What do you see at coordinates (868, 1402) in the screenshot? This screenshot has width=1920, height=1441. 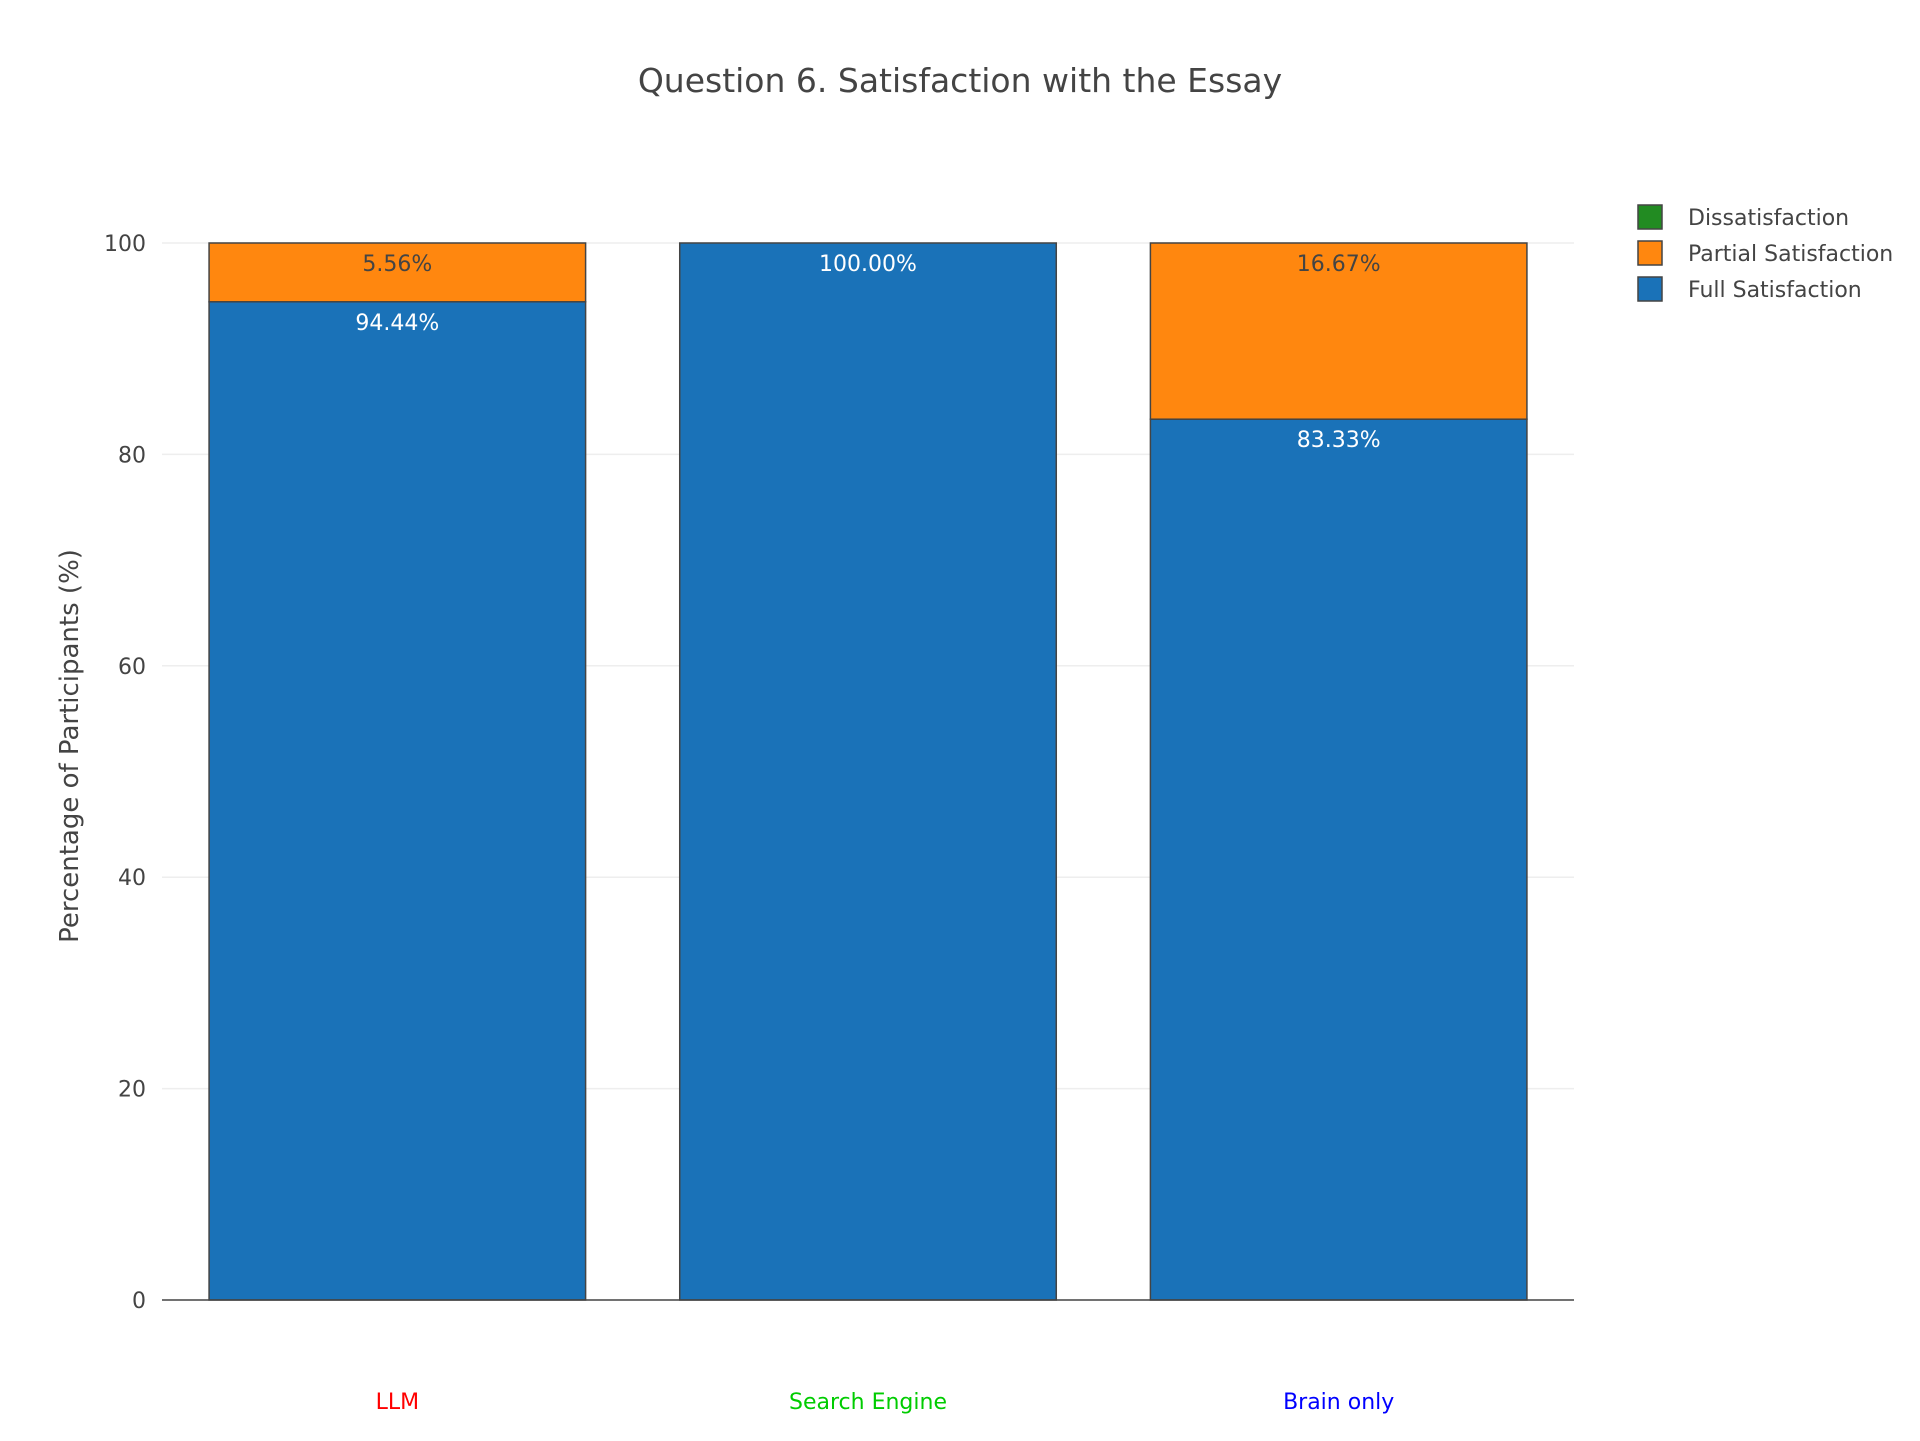 I see `x-category-label: Search Engine` at bounding box center [868, 1402].